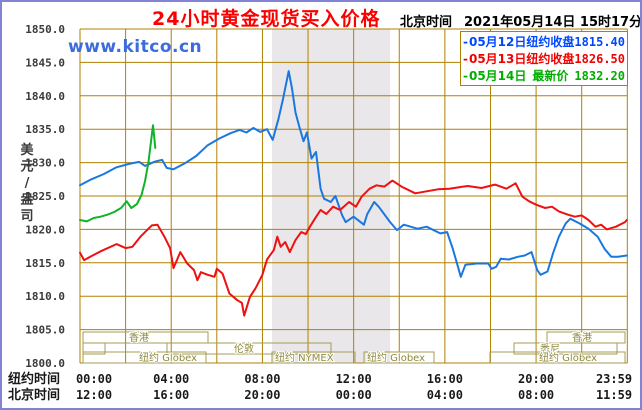 This screenshot has width=642, height=410. I want to click on legend-value: 1826.50, so click(599, 58).